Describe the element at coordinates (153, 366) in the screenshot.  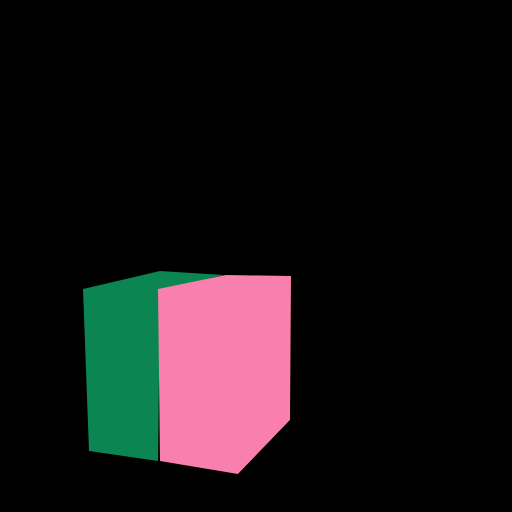
I see `box-left-face` at that location.